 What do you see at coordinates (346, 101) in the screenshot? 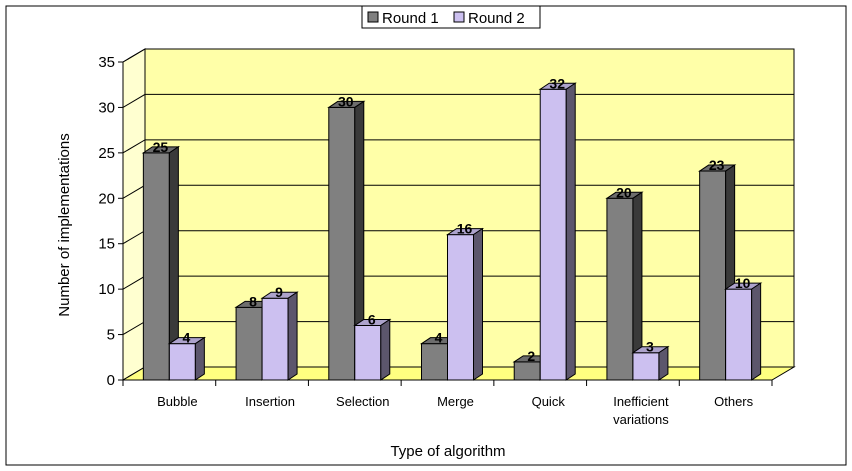
I see `data-label: 30` at bounding box center [346, 101].